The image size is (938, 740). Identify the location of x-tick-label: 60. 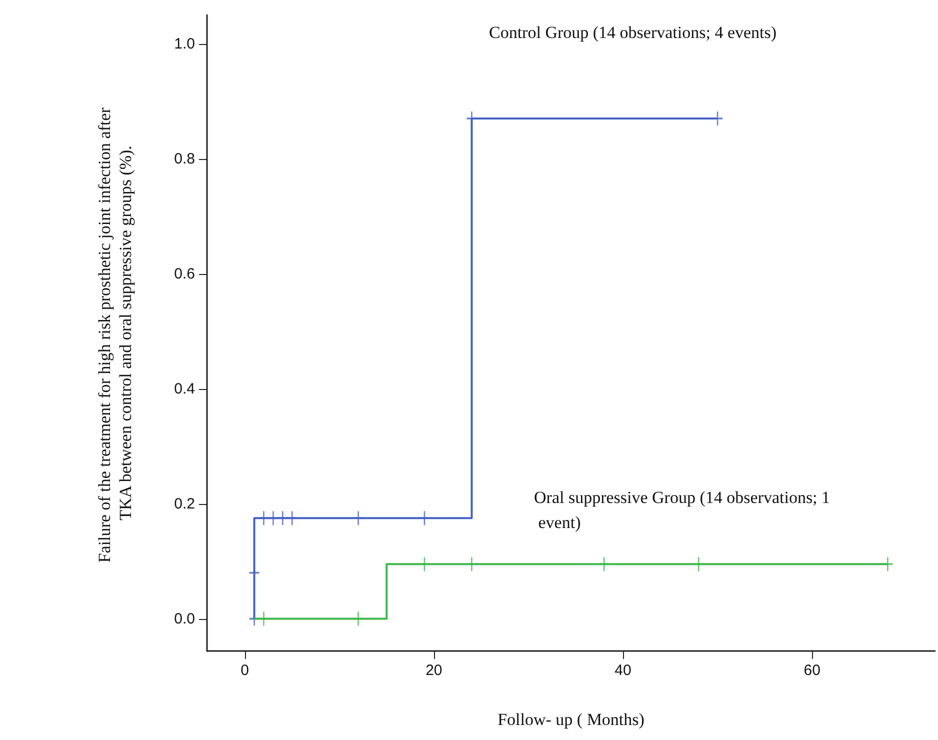
(812, 670).